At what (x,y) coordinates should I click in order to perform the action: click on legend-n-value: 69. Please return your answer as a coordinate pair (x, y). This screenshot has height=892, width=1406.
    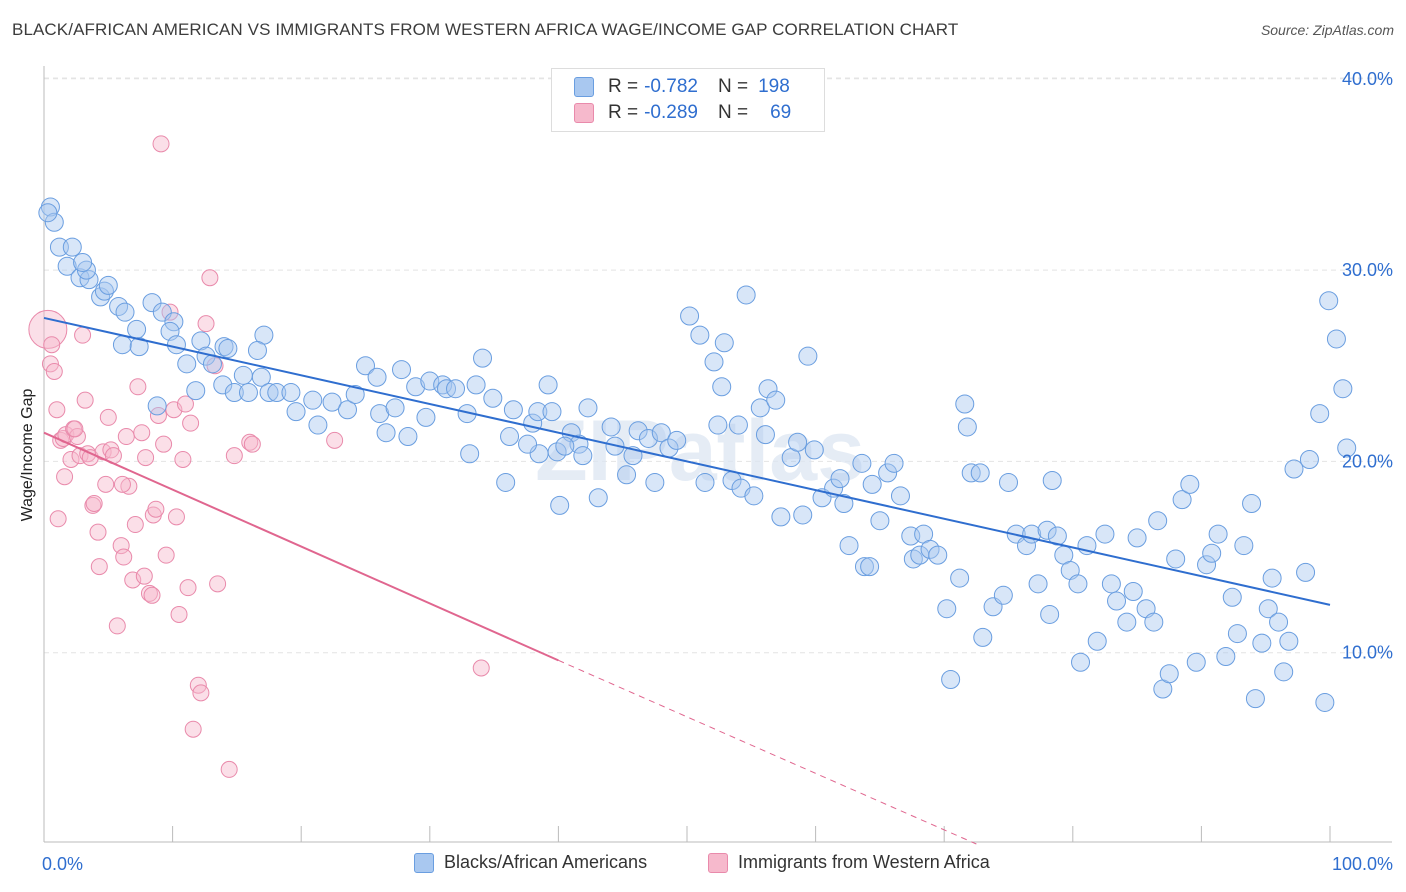
    Looking at the image, I should click on (781, 112).